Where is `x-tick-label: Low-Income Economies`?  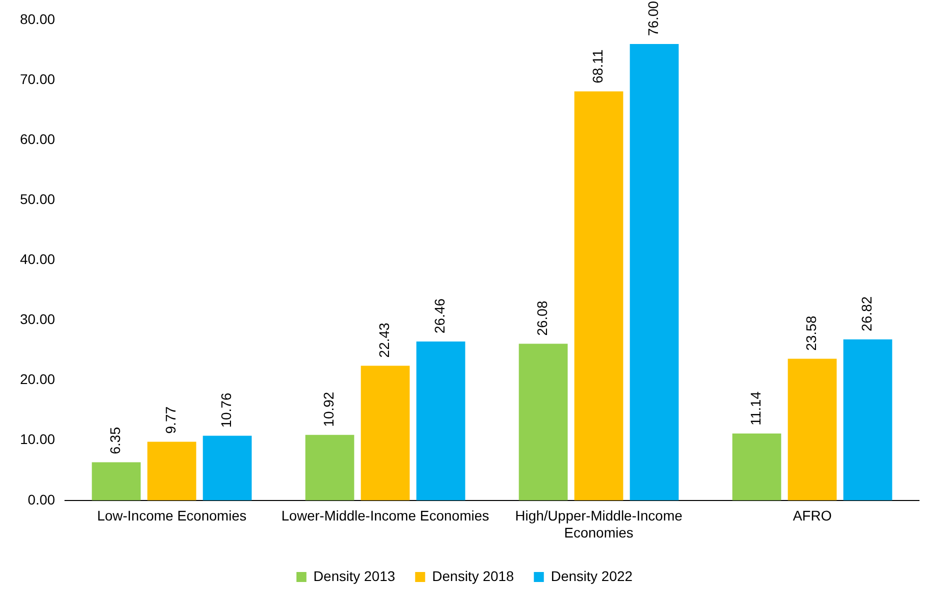
x-tick-label: Low-Income Economies is located at coordinates (171, 516).